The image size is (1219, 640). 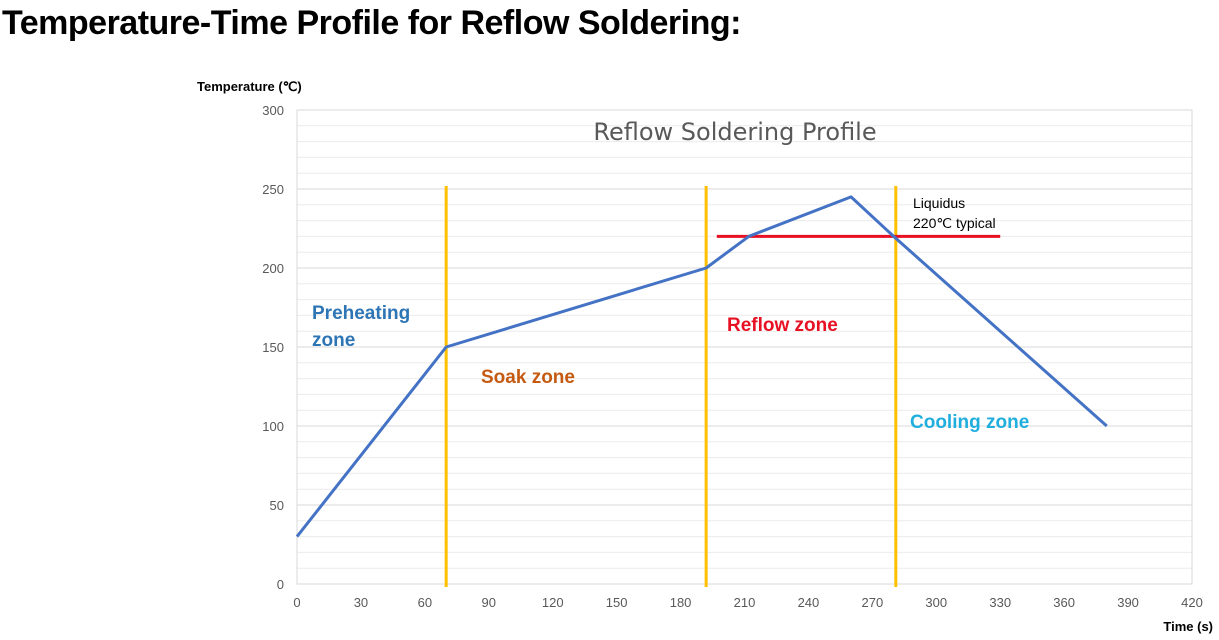 I want to click on x-tick-label: 120, so click(x=553, y=602).